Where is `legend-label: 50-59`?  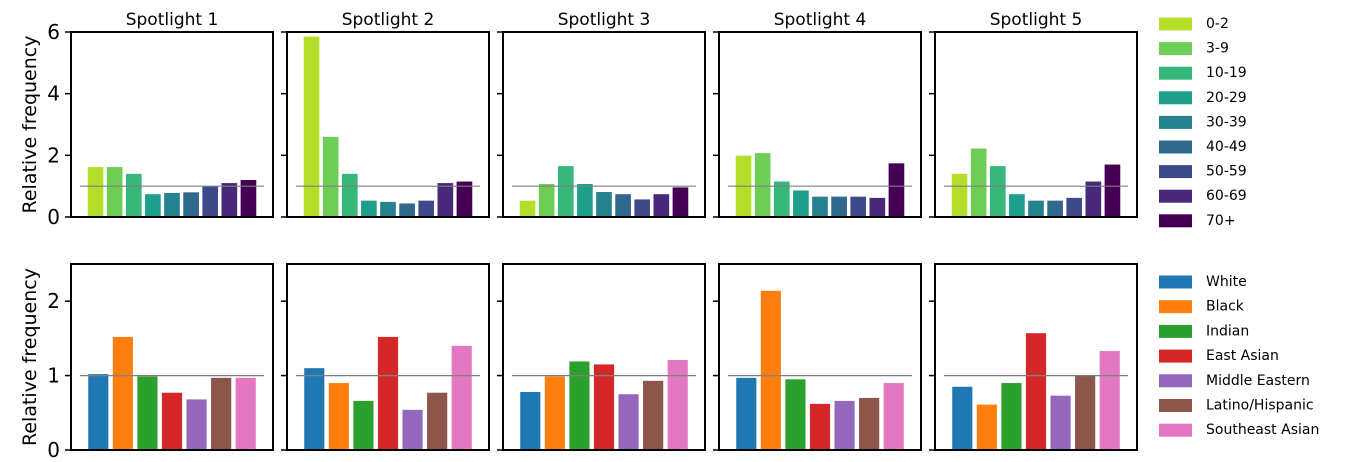
legend-label: 50-59 is located at coordinates (1226, 172).